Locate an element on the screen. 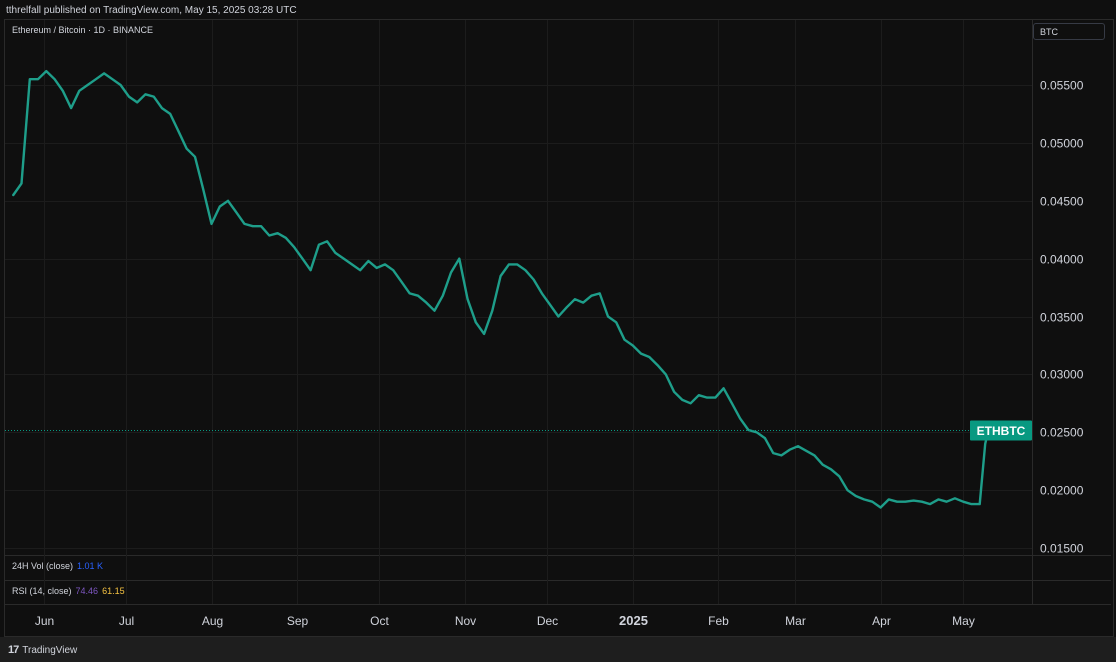  y-tick-label: 0.04500 is located at coordinates (1062, 202).